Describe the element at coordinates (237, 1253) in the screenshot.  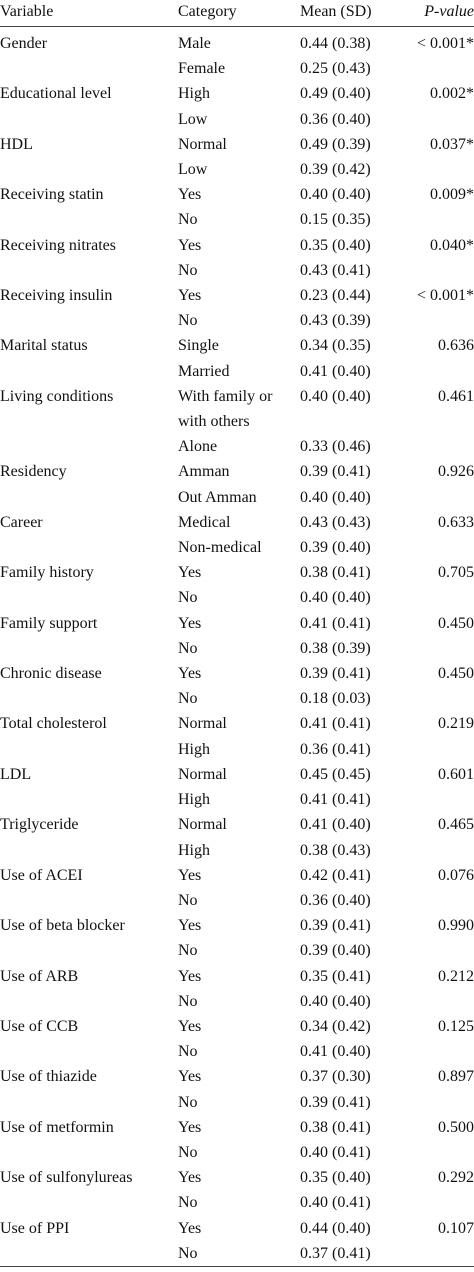
I see `table-row: No 0.37 (0.41)` at that location.